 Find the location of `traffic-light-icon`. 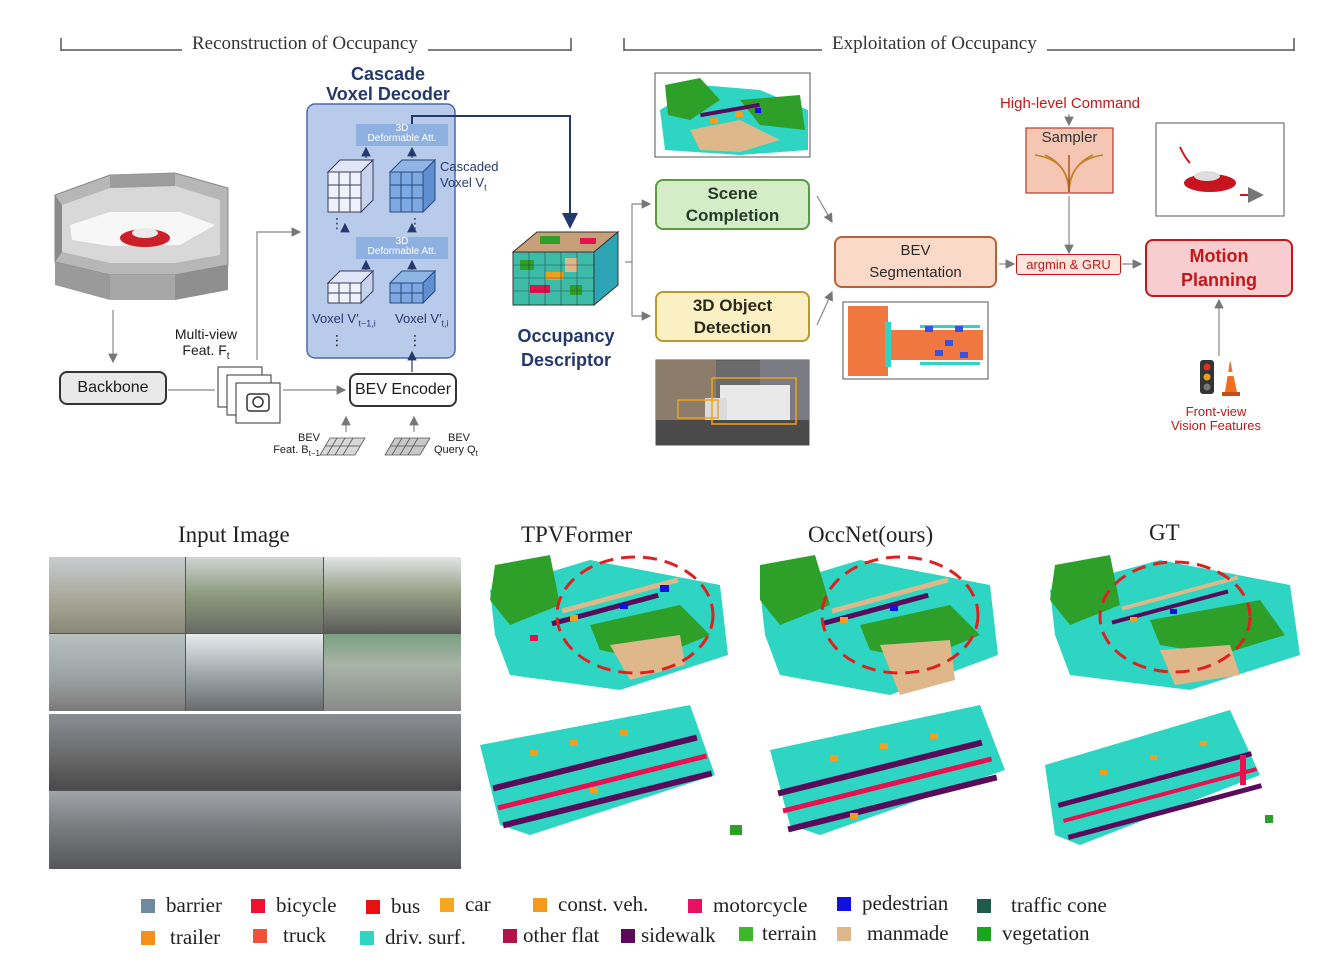

traffic-light-icon is located at coordinates (1207, 377).